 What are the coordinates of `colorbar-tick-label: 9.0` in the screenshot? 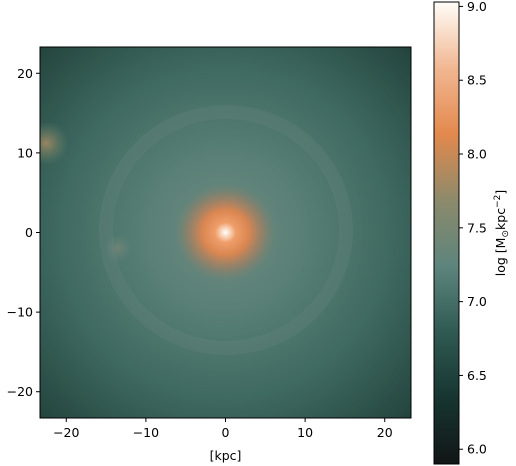 It's located at (477, 7).